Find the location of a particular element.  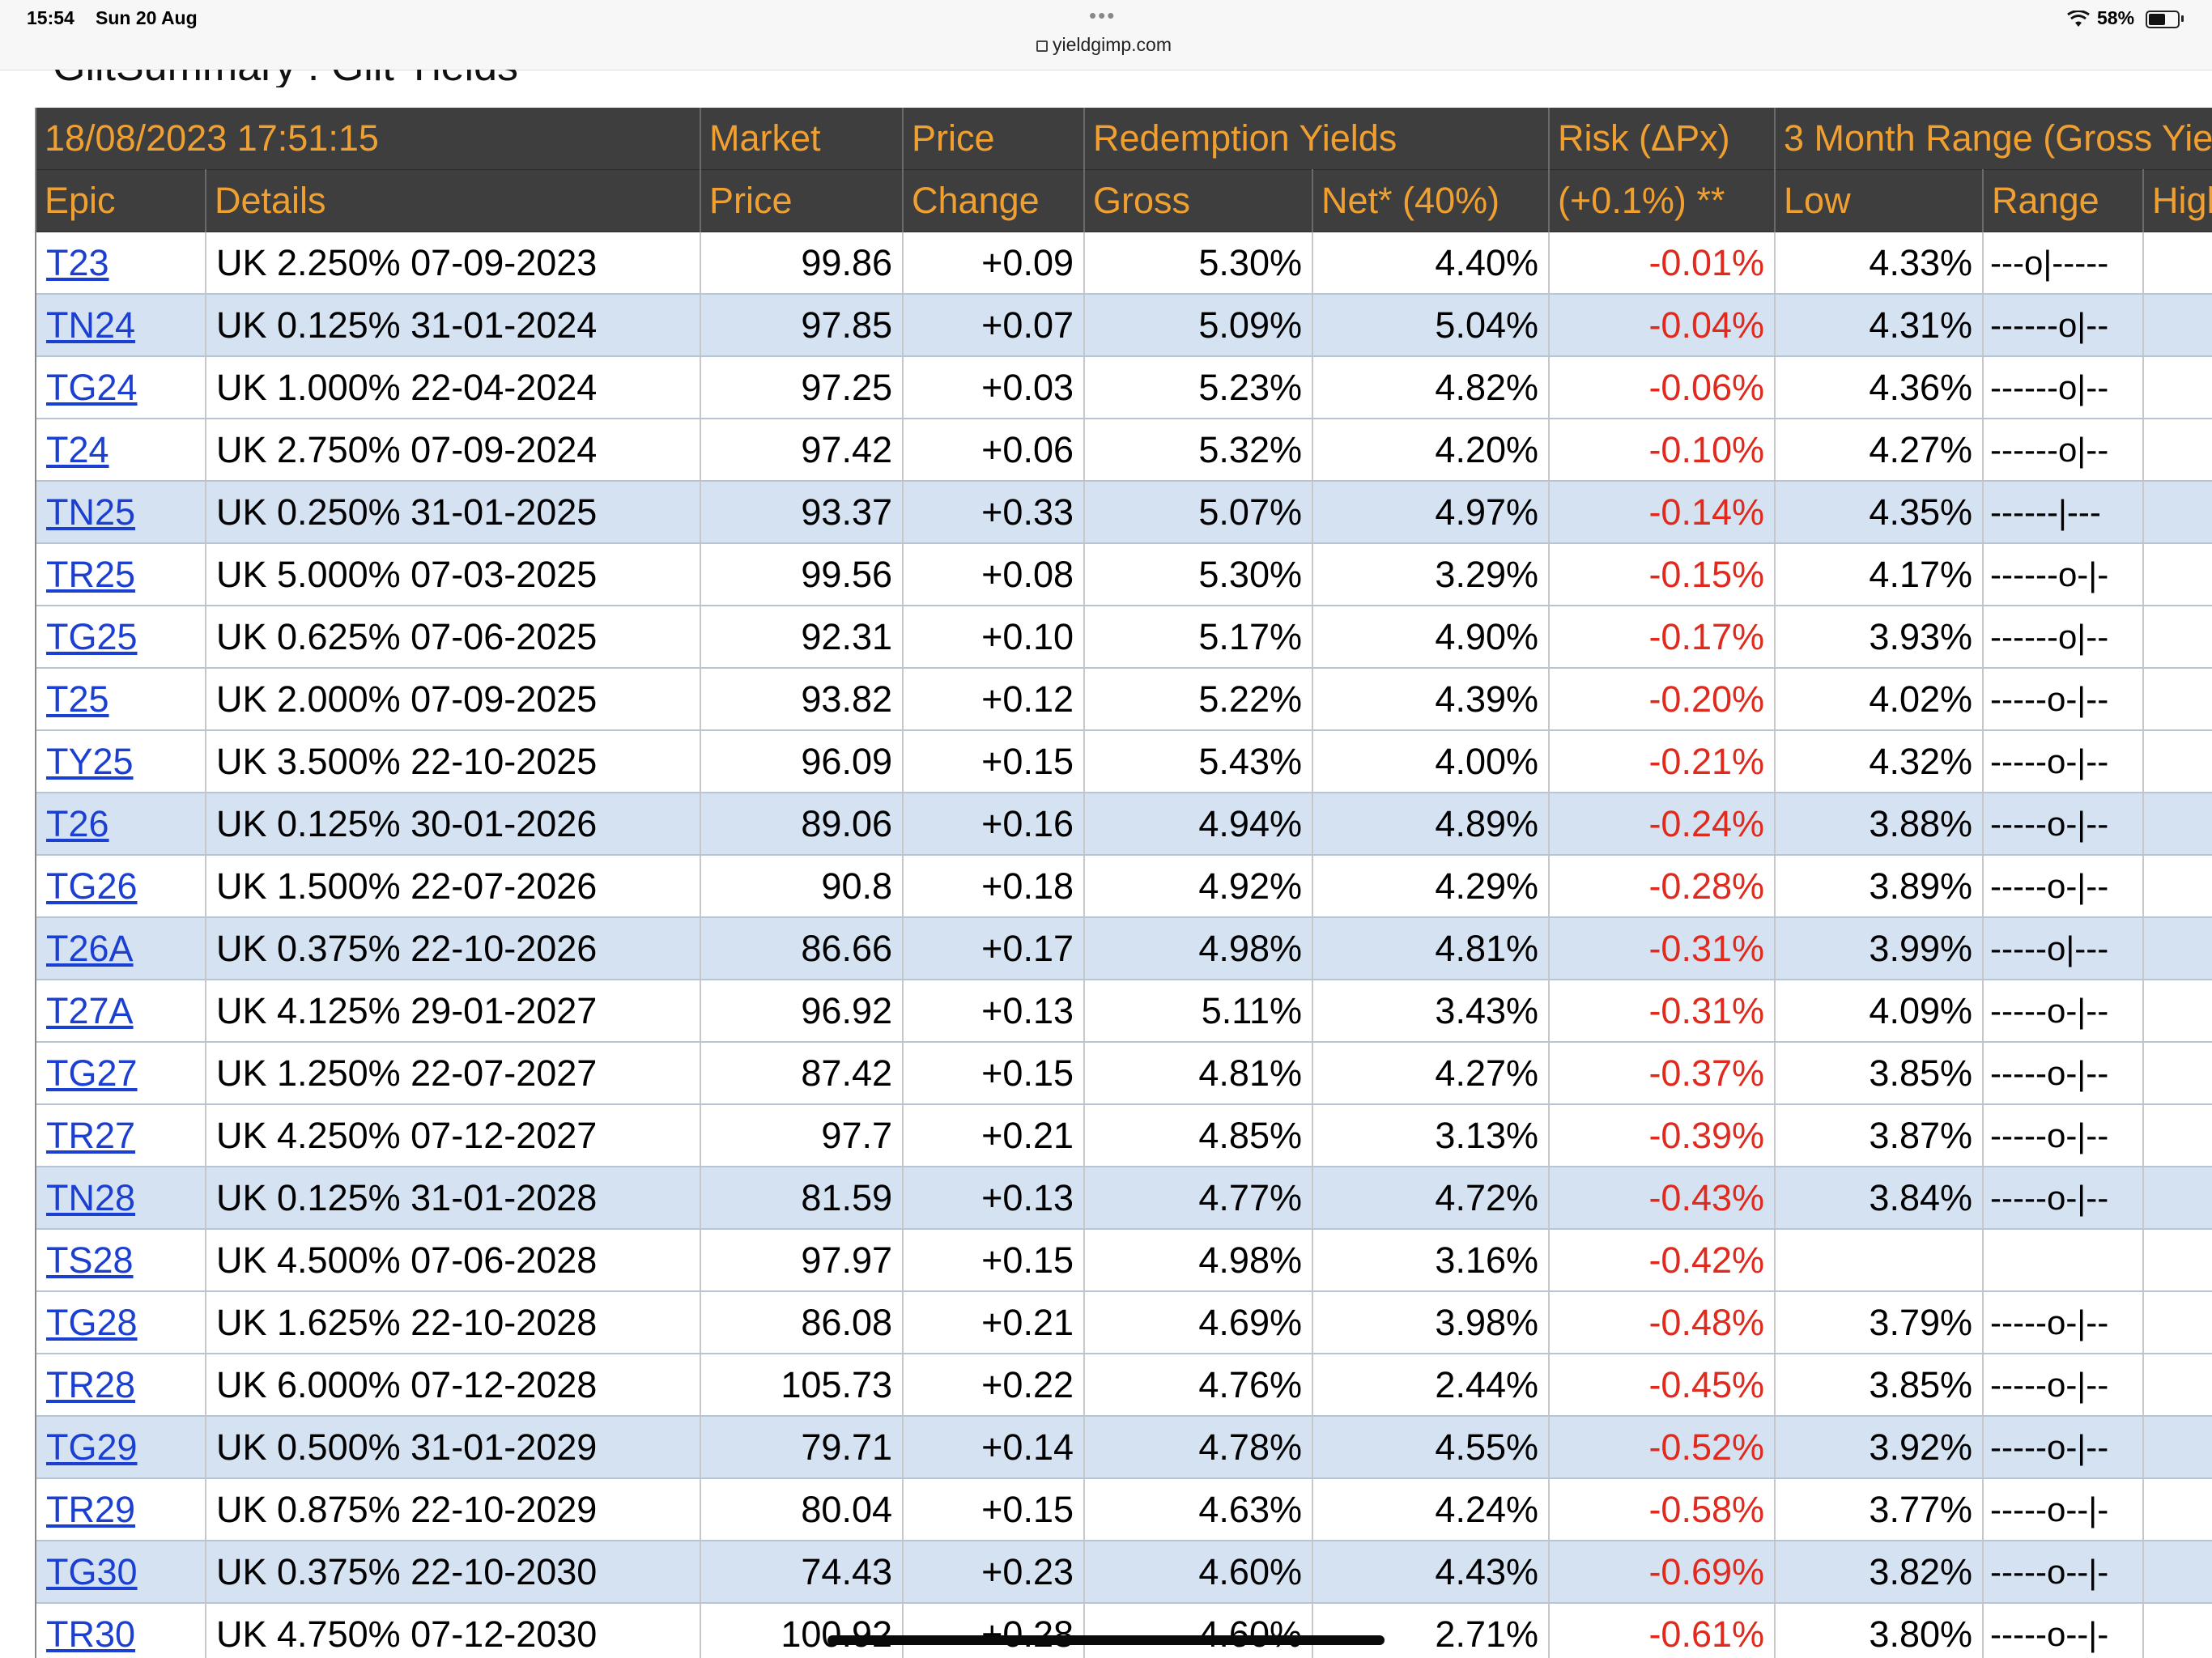

price-change-cell: +0.13 is located at coordinates (995, 1011).